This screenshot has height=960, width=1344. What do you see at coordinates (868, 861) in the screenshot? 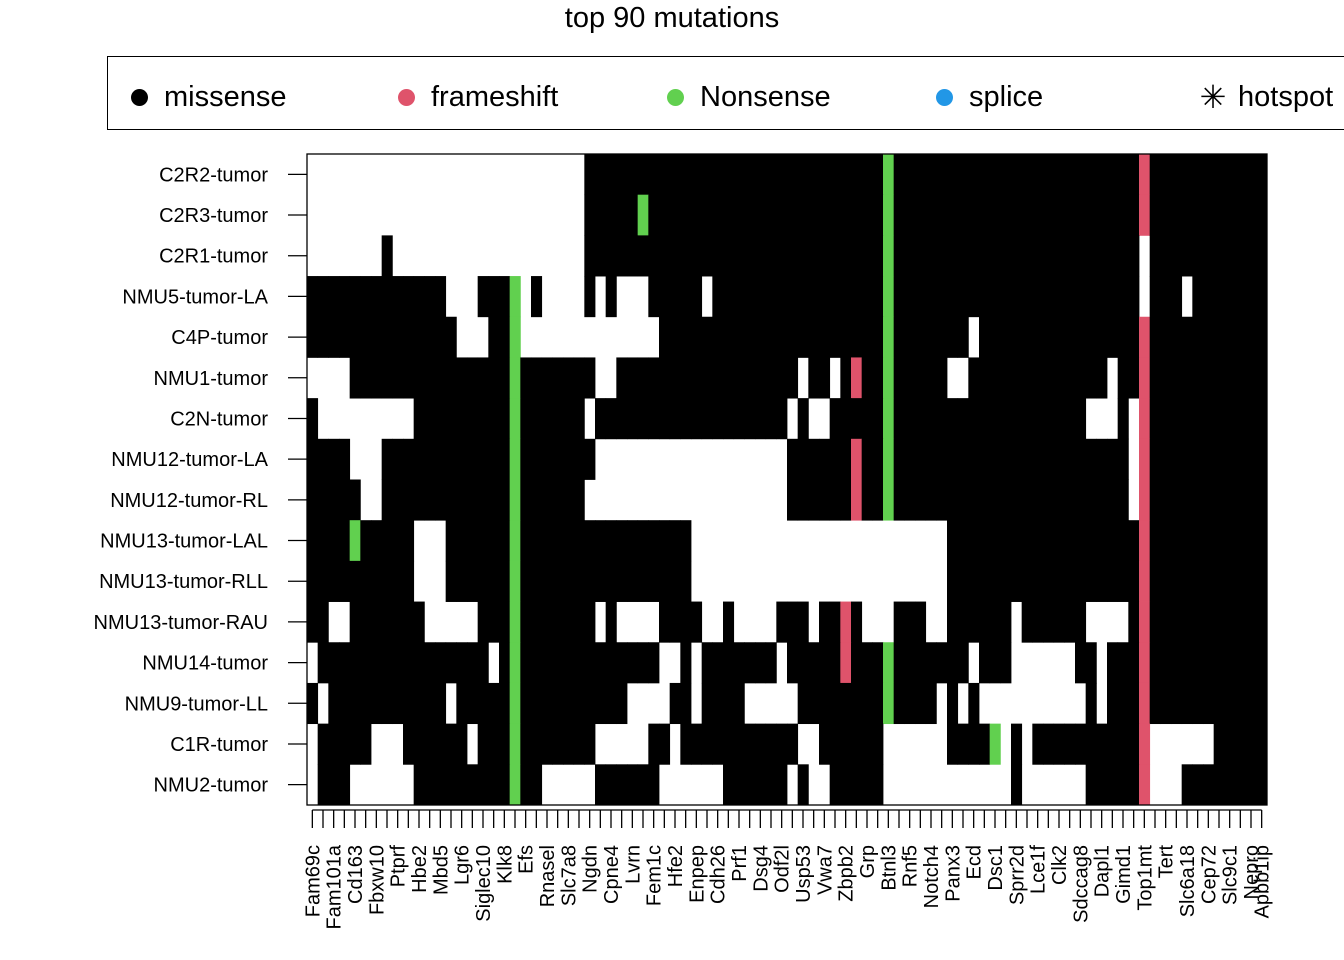
I see `x-tick-label: Grp` at bounding box center [868, 861].